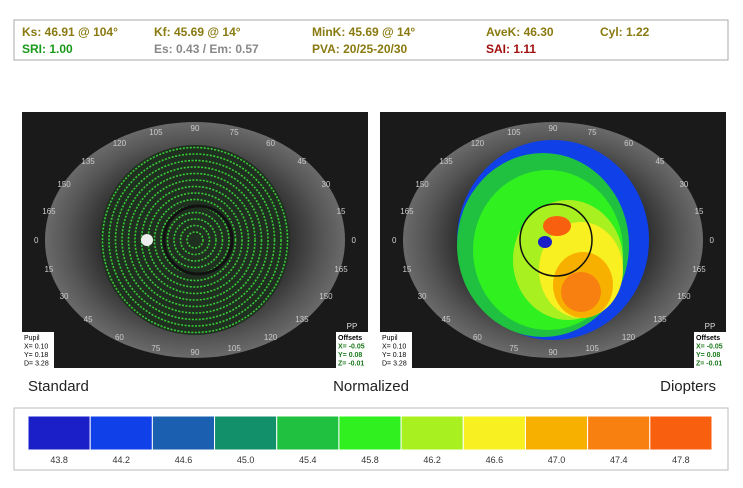  Describe the element at coordinates (432, 460) in the screenshot. I see `scale-label: 46.2` at that location.